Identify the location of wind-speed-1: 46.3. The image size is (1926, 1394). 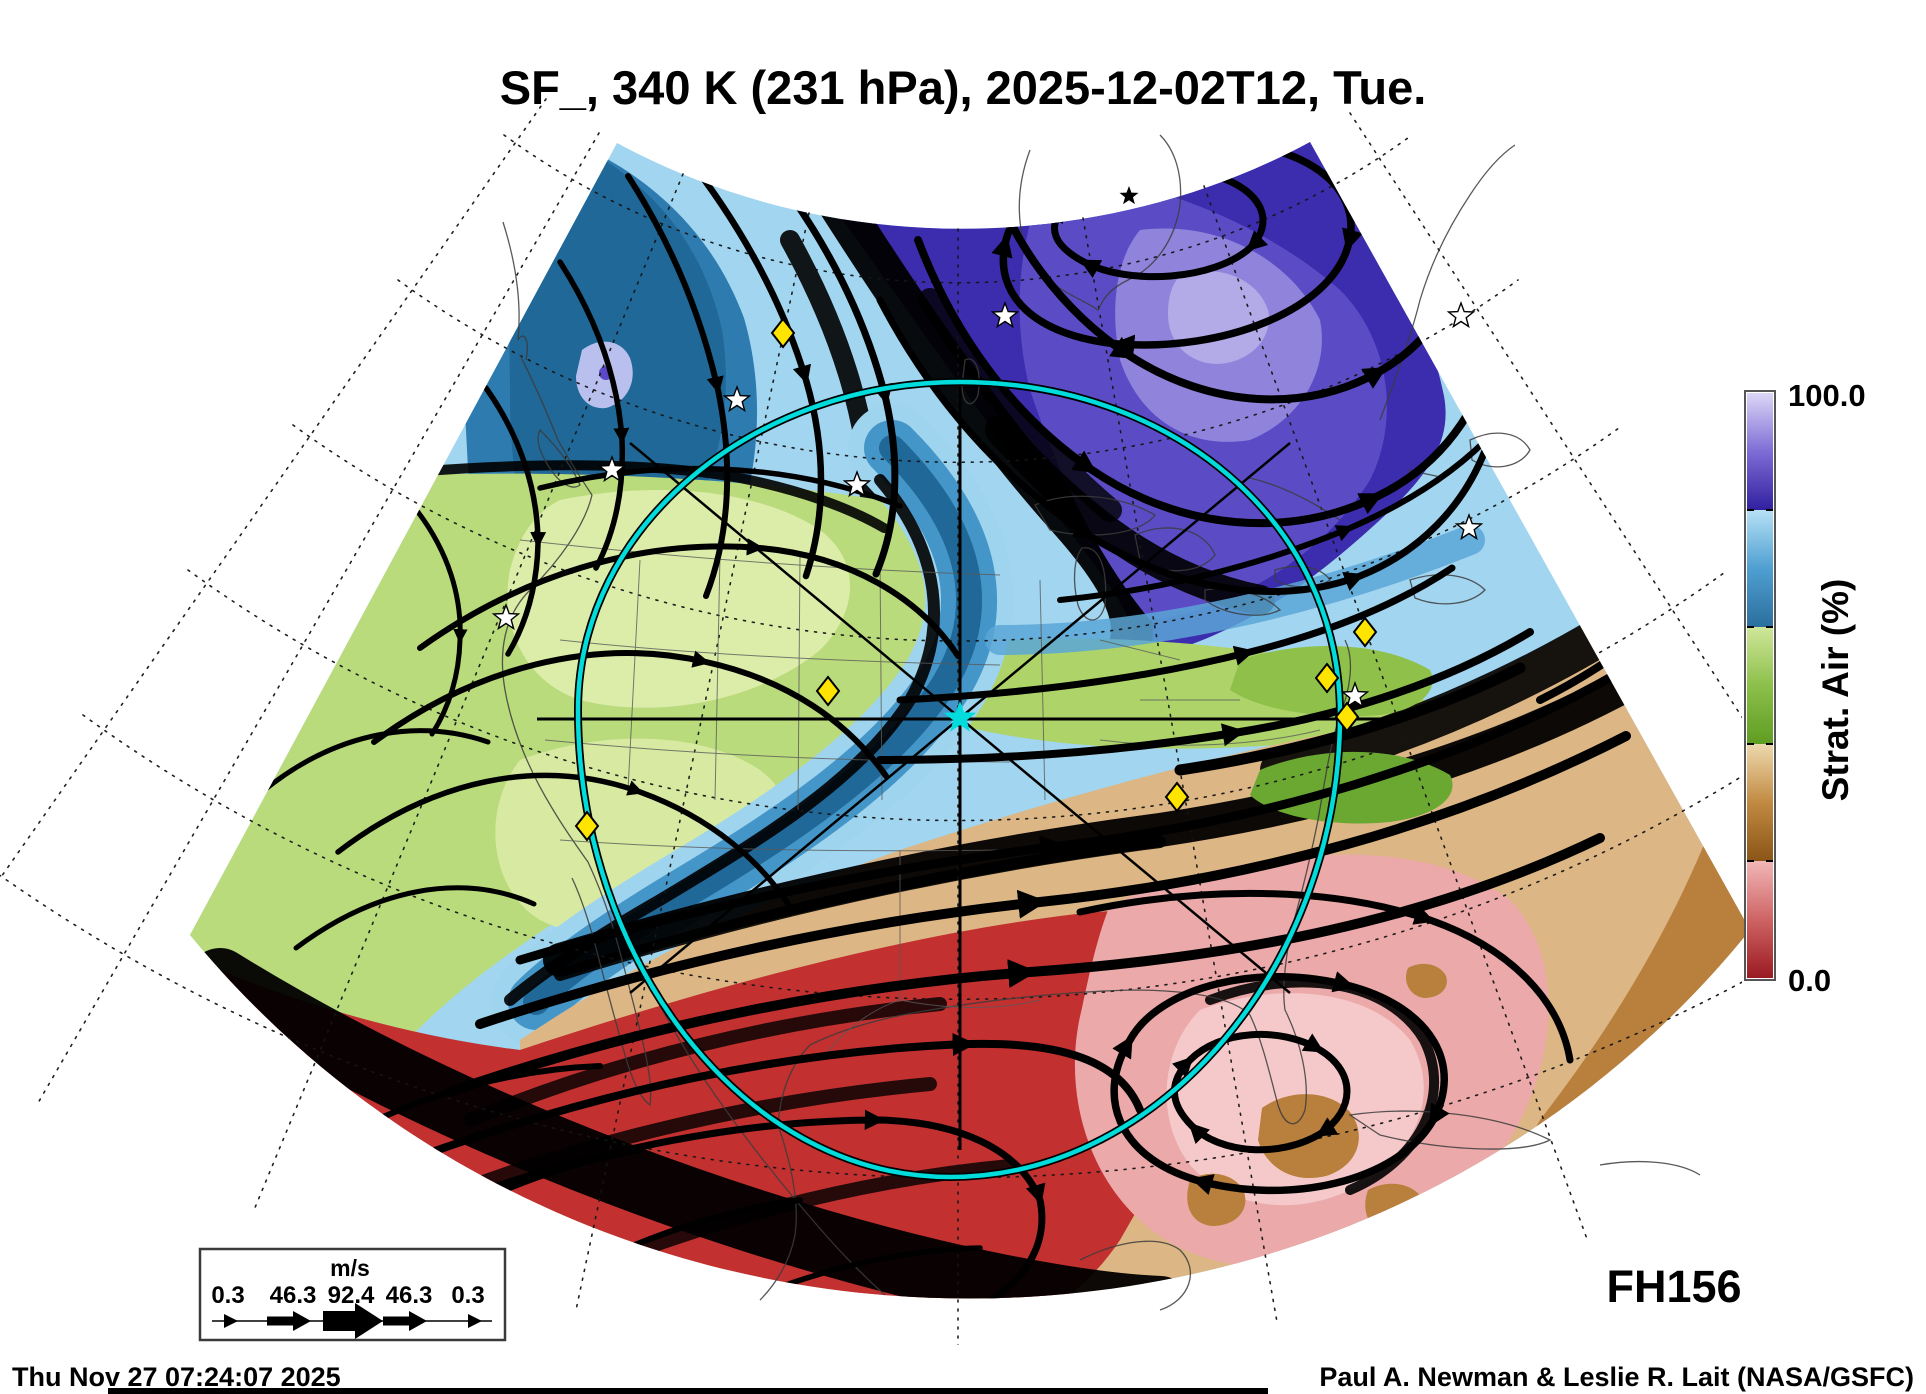
(293, 1295).